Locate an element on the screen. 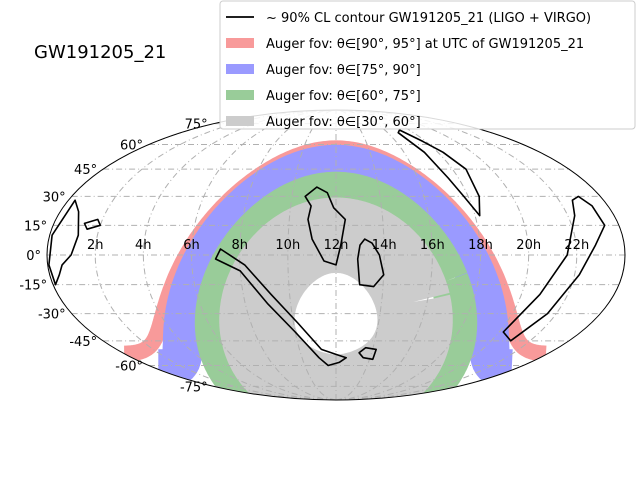 The image size is (640, 480). ra-tick-label: 18h is located at coordinates (480, 245).